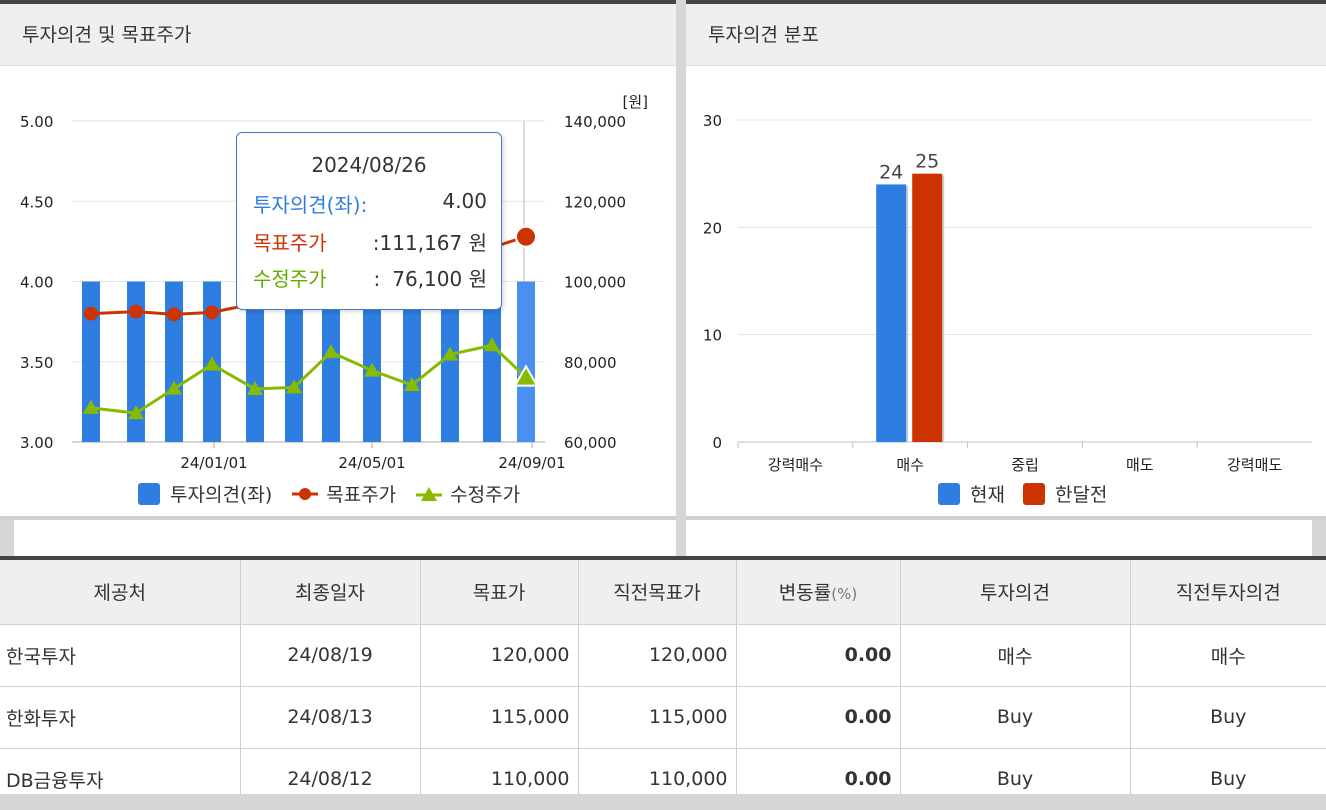 The image size is (1326, 810). What do you see at coordinates (595, 122) in the screenshot?
I see `y-right-tick-label: 140,000` at bounding box center [595, 122].